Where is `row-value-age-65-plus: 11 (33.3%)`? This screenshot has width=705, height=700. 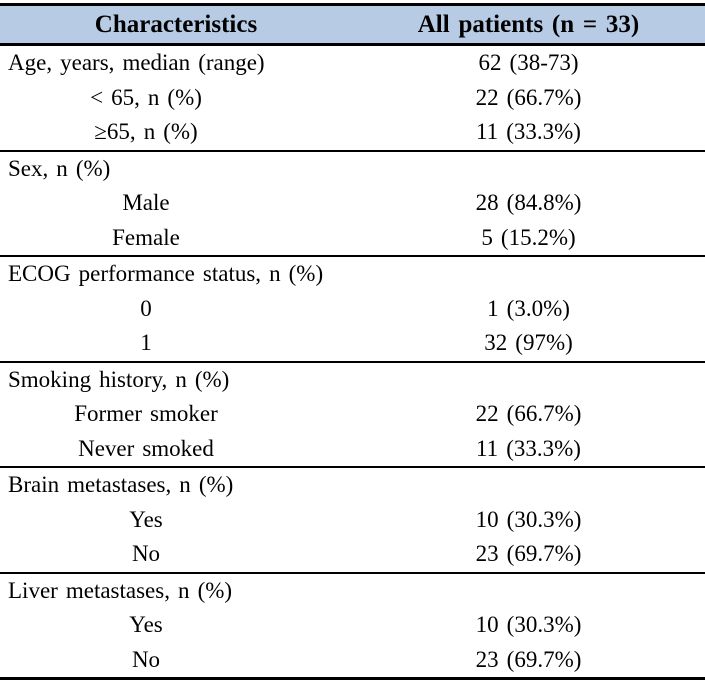 row-value-age-65-plus: 11 (33.3%) is located at coordinates (528, 132).